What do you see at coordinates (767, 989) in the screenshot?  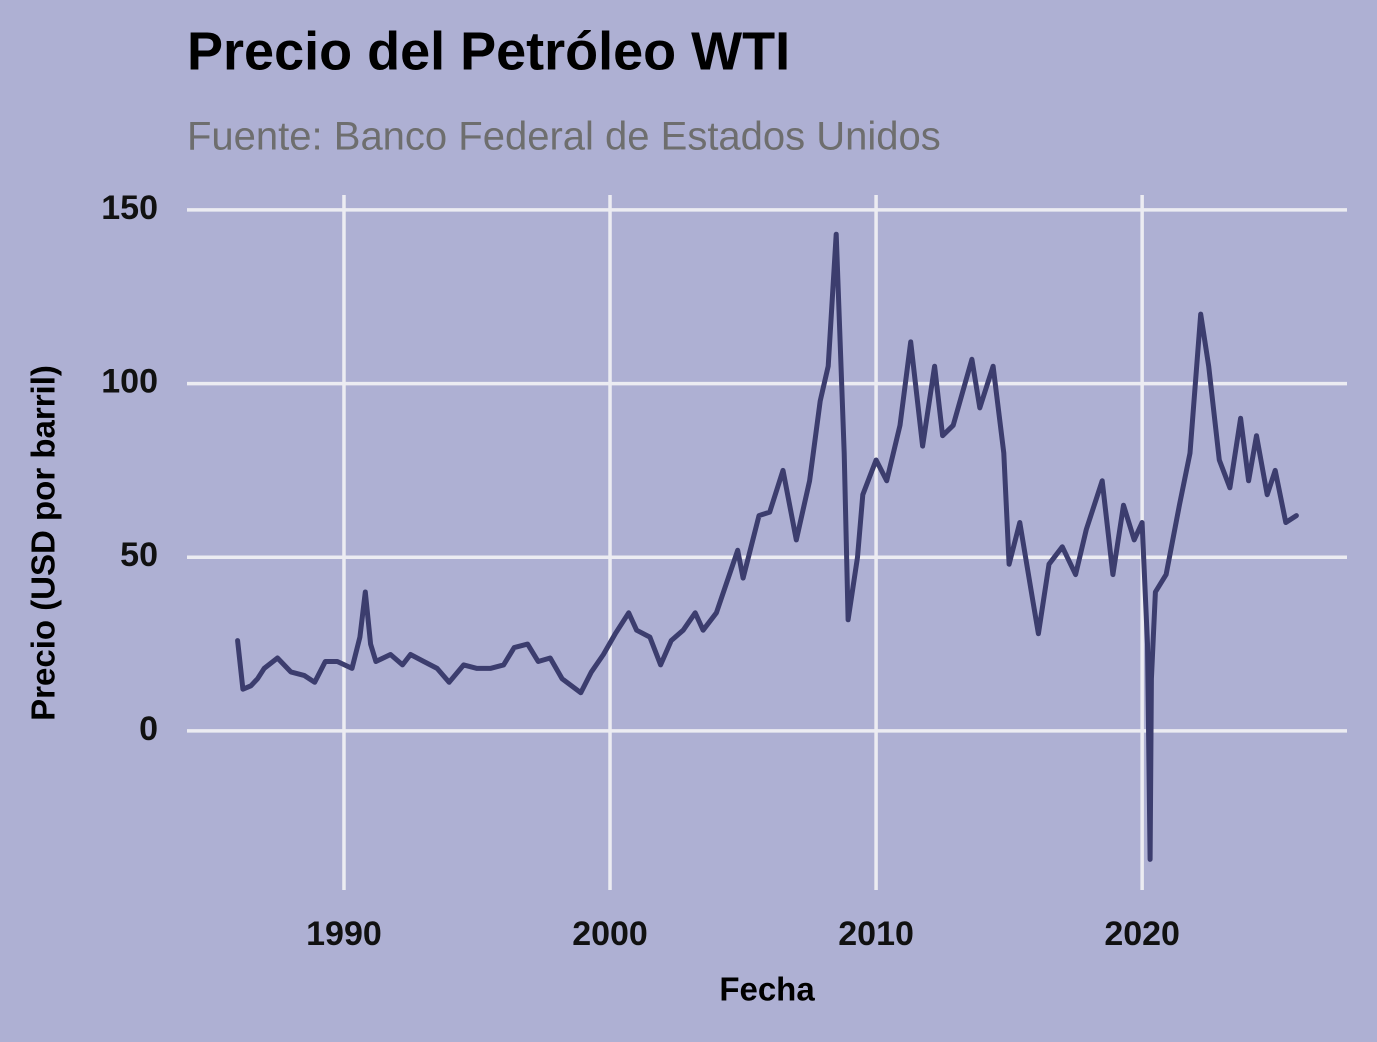 I see `x-axis-label: Fecha` at bounding box center [767, 989].